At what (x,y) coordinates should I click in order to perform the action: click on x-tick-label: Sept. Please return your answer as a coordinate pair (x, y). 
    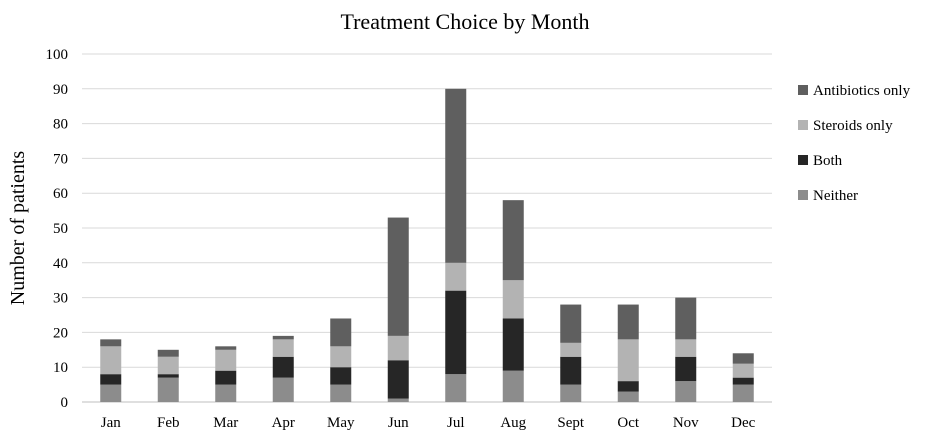
    Looking at the image, I should click on (571, 423).